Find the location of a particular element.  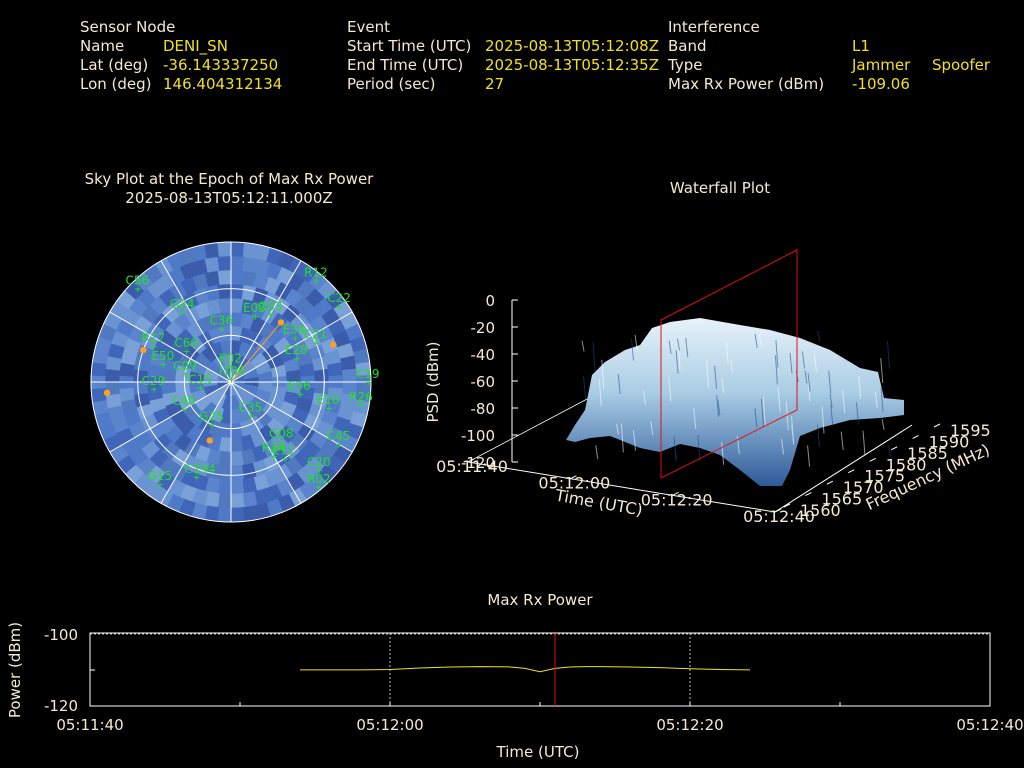

waterfall-freq-tick-label: 1570 is located at coordinates (863, 487).